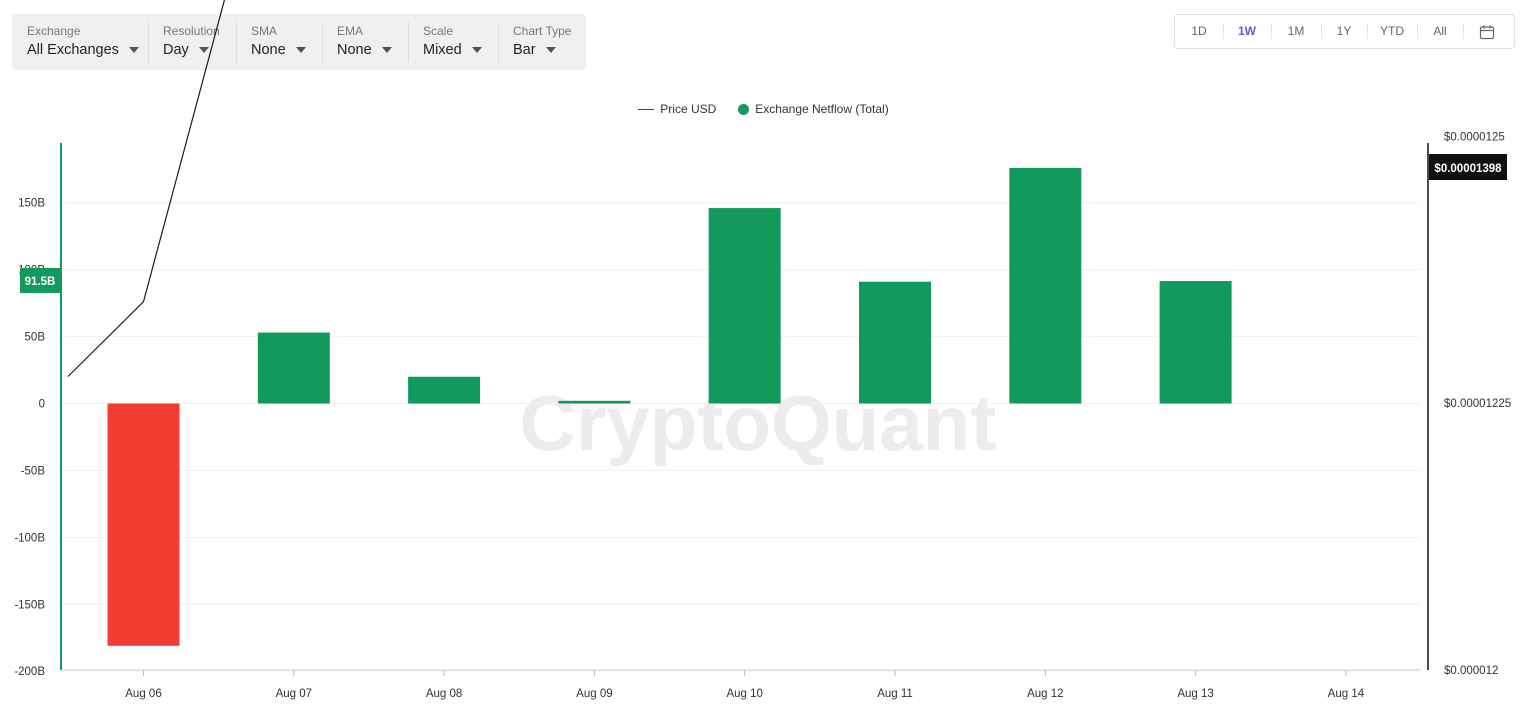 Image resolution: width=1527 pixels, height=707 pixels. I want to click on y-left-tick-label: -200B, so click(29, 672).